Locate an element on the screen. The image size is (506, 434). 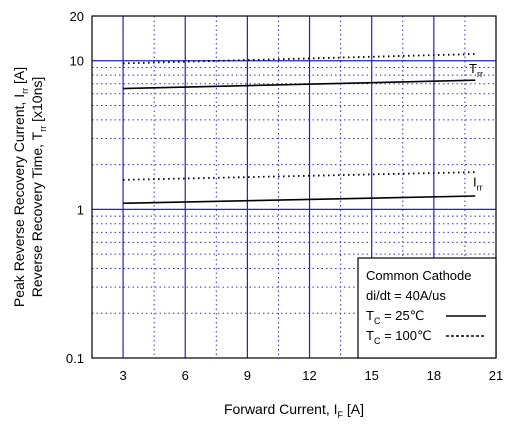
x-tick-label: 9 is located at coordinates (247, 375).